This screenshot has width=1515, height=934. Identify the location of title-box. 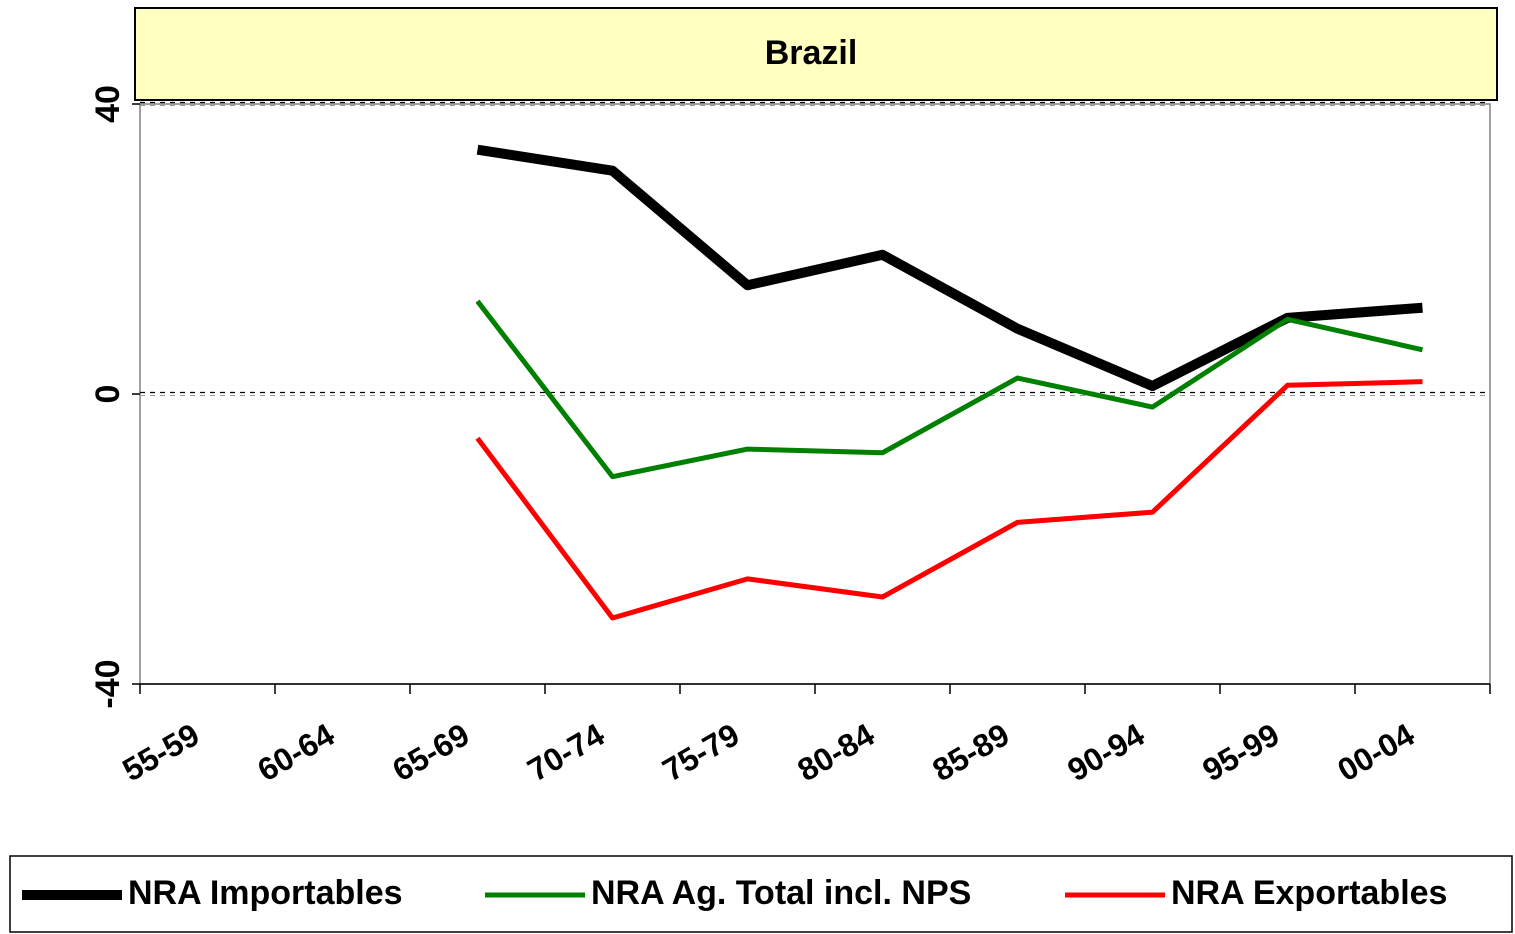
(816, 54).